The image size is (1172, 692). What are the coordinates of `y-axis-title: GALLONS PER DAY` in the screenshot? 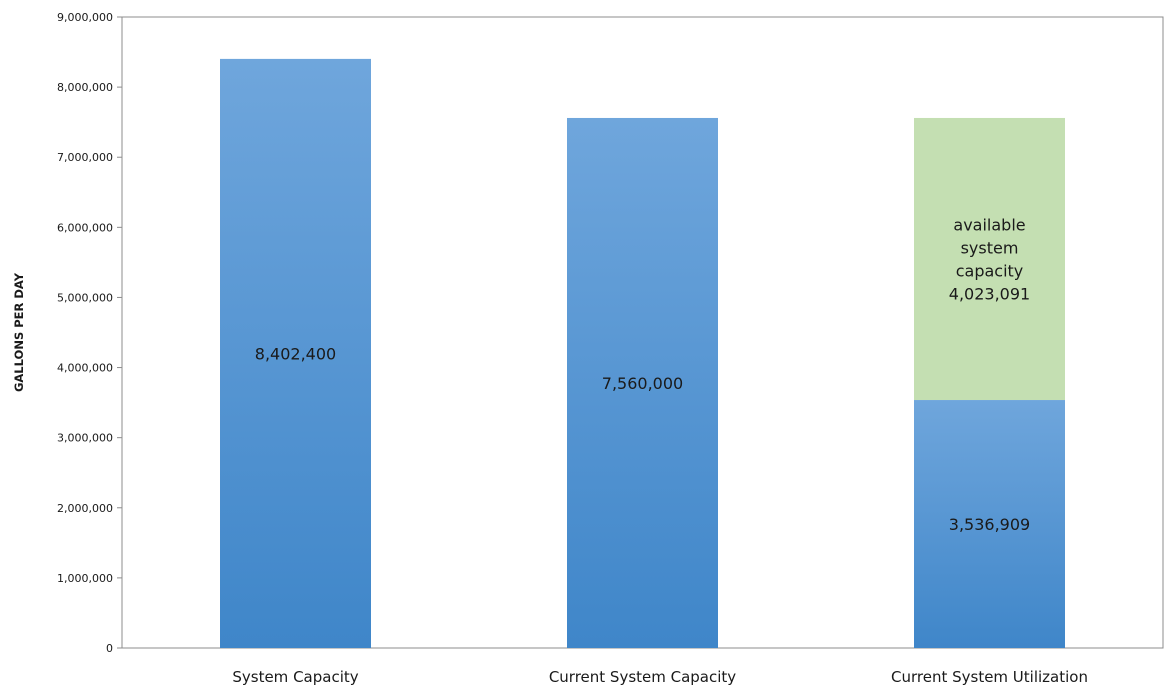 It's located at (19, 332).